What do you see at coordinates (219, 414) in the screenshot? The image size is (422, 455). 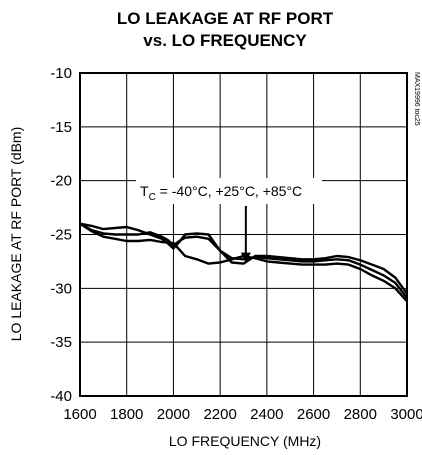 I see `x-tick-label: 2200` at bounding box center [219, 414].